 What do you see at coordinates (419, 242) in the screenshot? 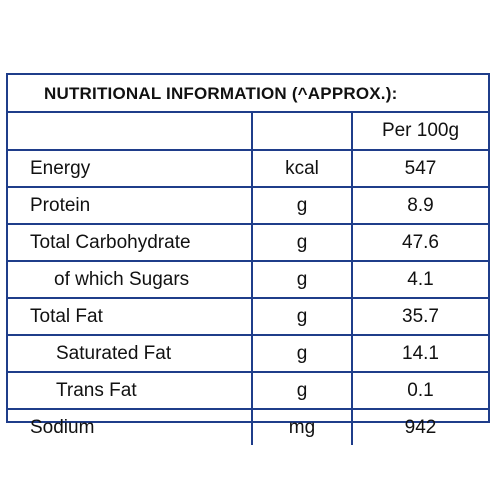
I see `nutrient-value: 47.6` at bounding box center [419, 242].